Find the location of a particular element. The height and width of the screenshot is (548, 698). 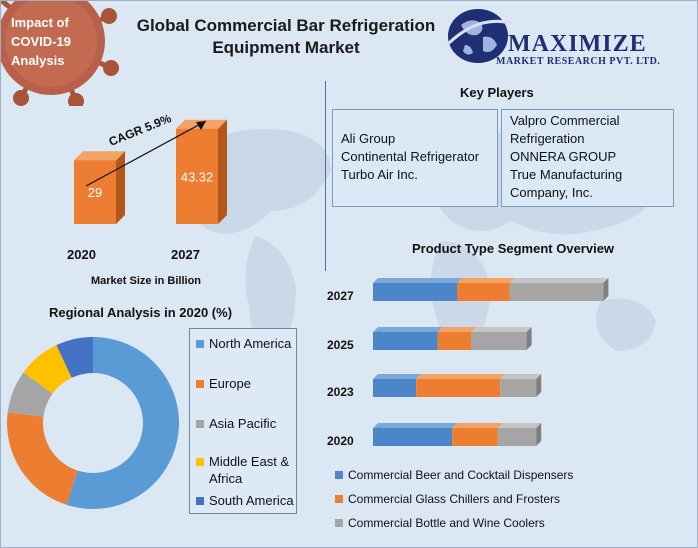

year-label-2027: 2027 is located at coordinates (185, 254).